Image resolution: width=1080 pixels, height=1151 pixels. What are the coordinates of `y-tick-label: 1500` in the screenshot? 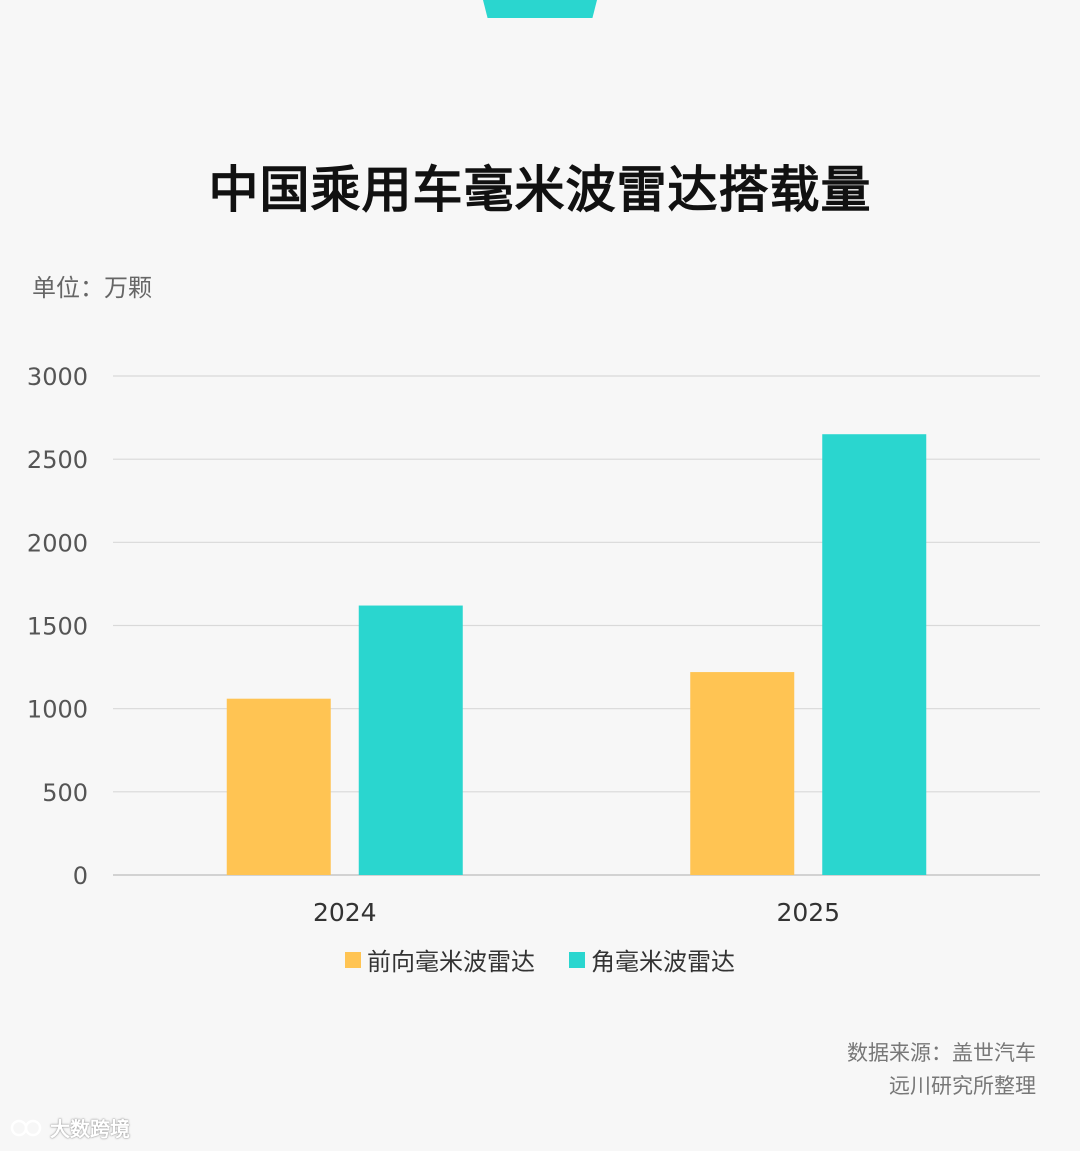 It's located at (57, 627).